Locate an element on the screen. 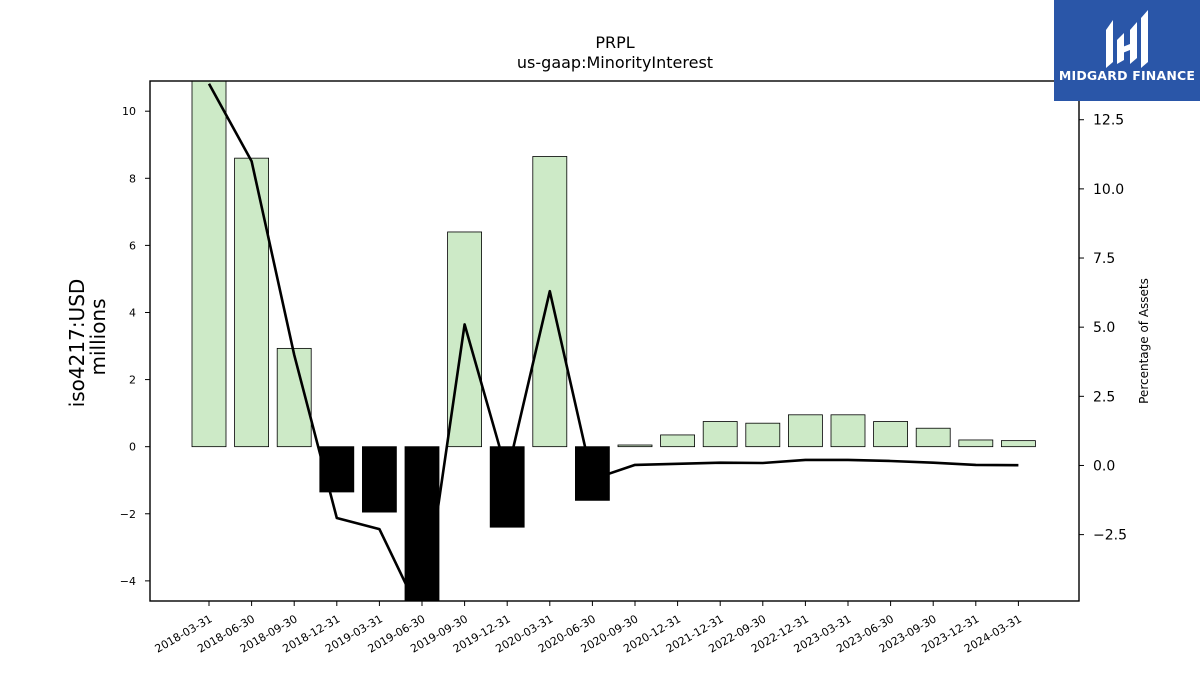 Image resolution: width=1200 pixels, height=675 pixels. y2-tick-label: −2.5 is located at coordinates (1110, 536).